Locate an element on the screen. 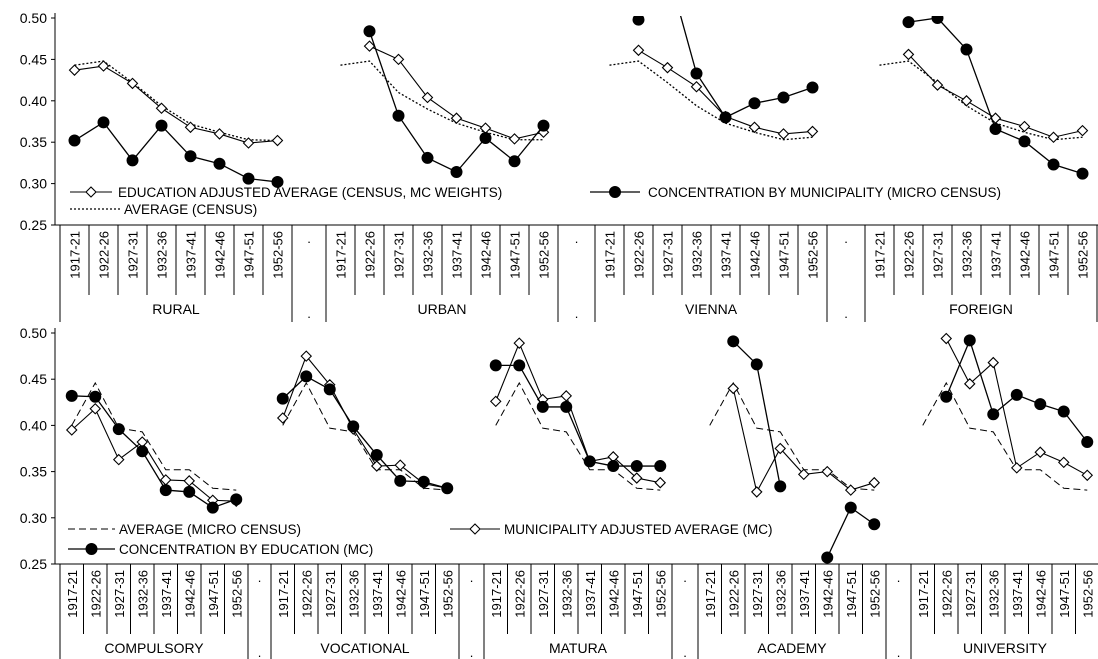 The height and width of the screenshot is (659, 1098). legend-label: AVERAGE (MICRO CENSUS) is located at coordinates (210, 529).